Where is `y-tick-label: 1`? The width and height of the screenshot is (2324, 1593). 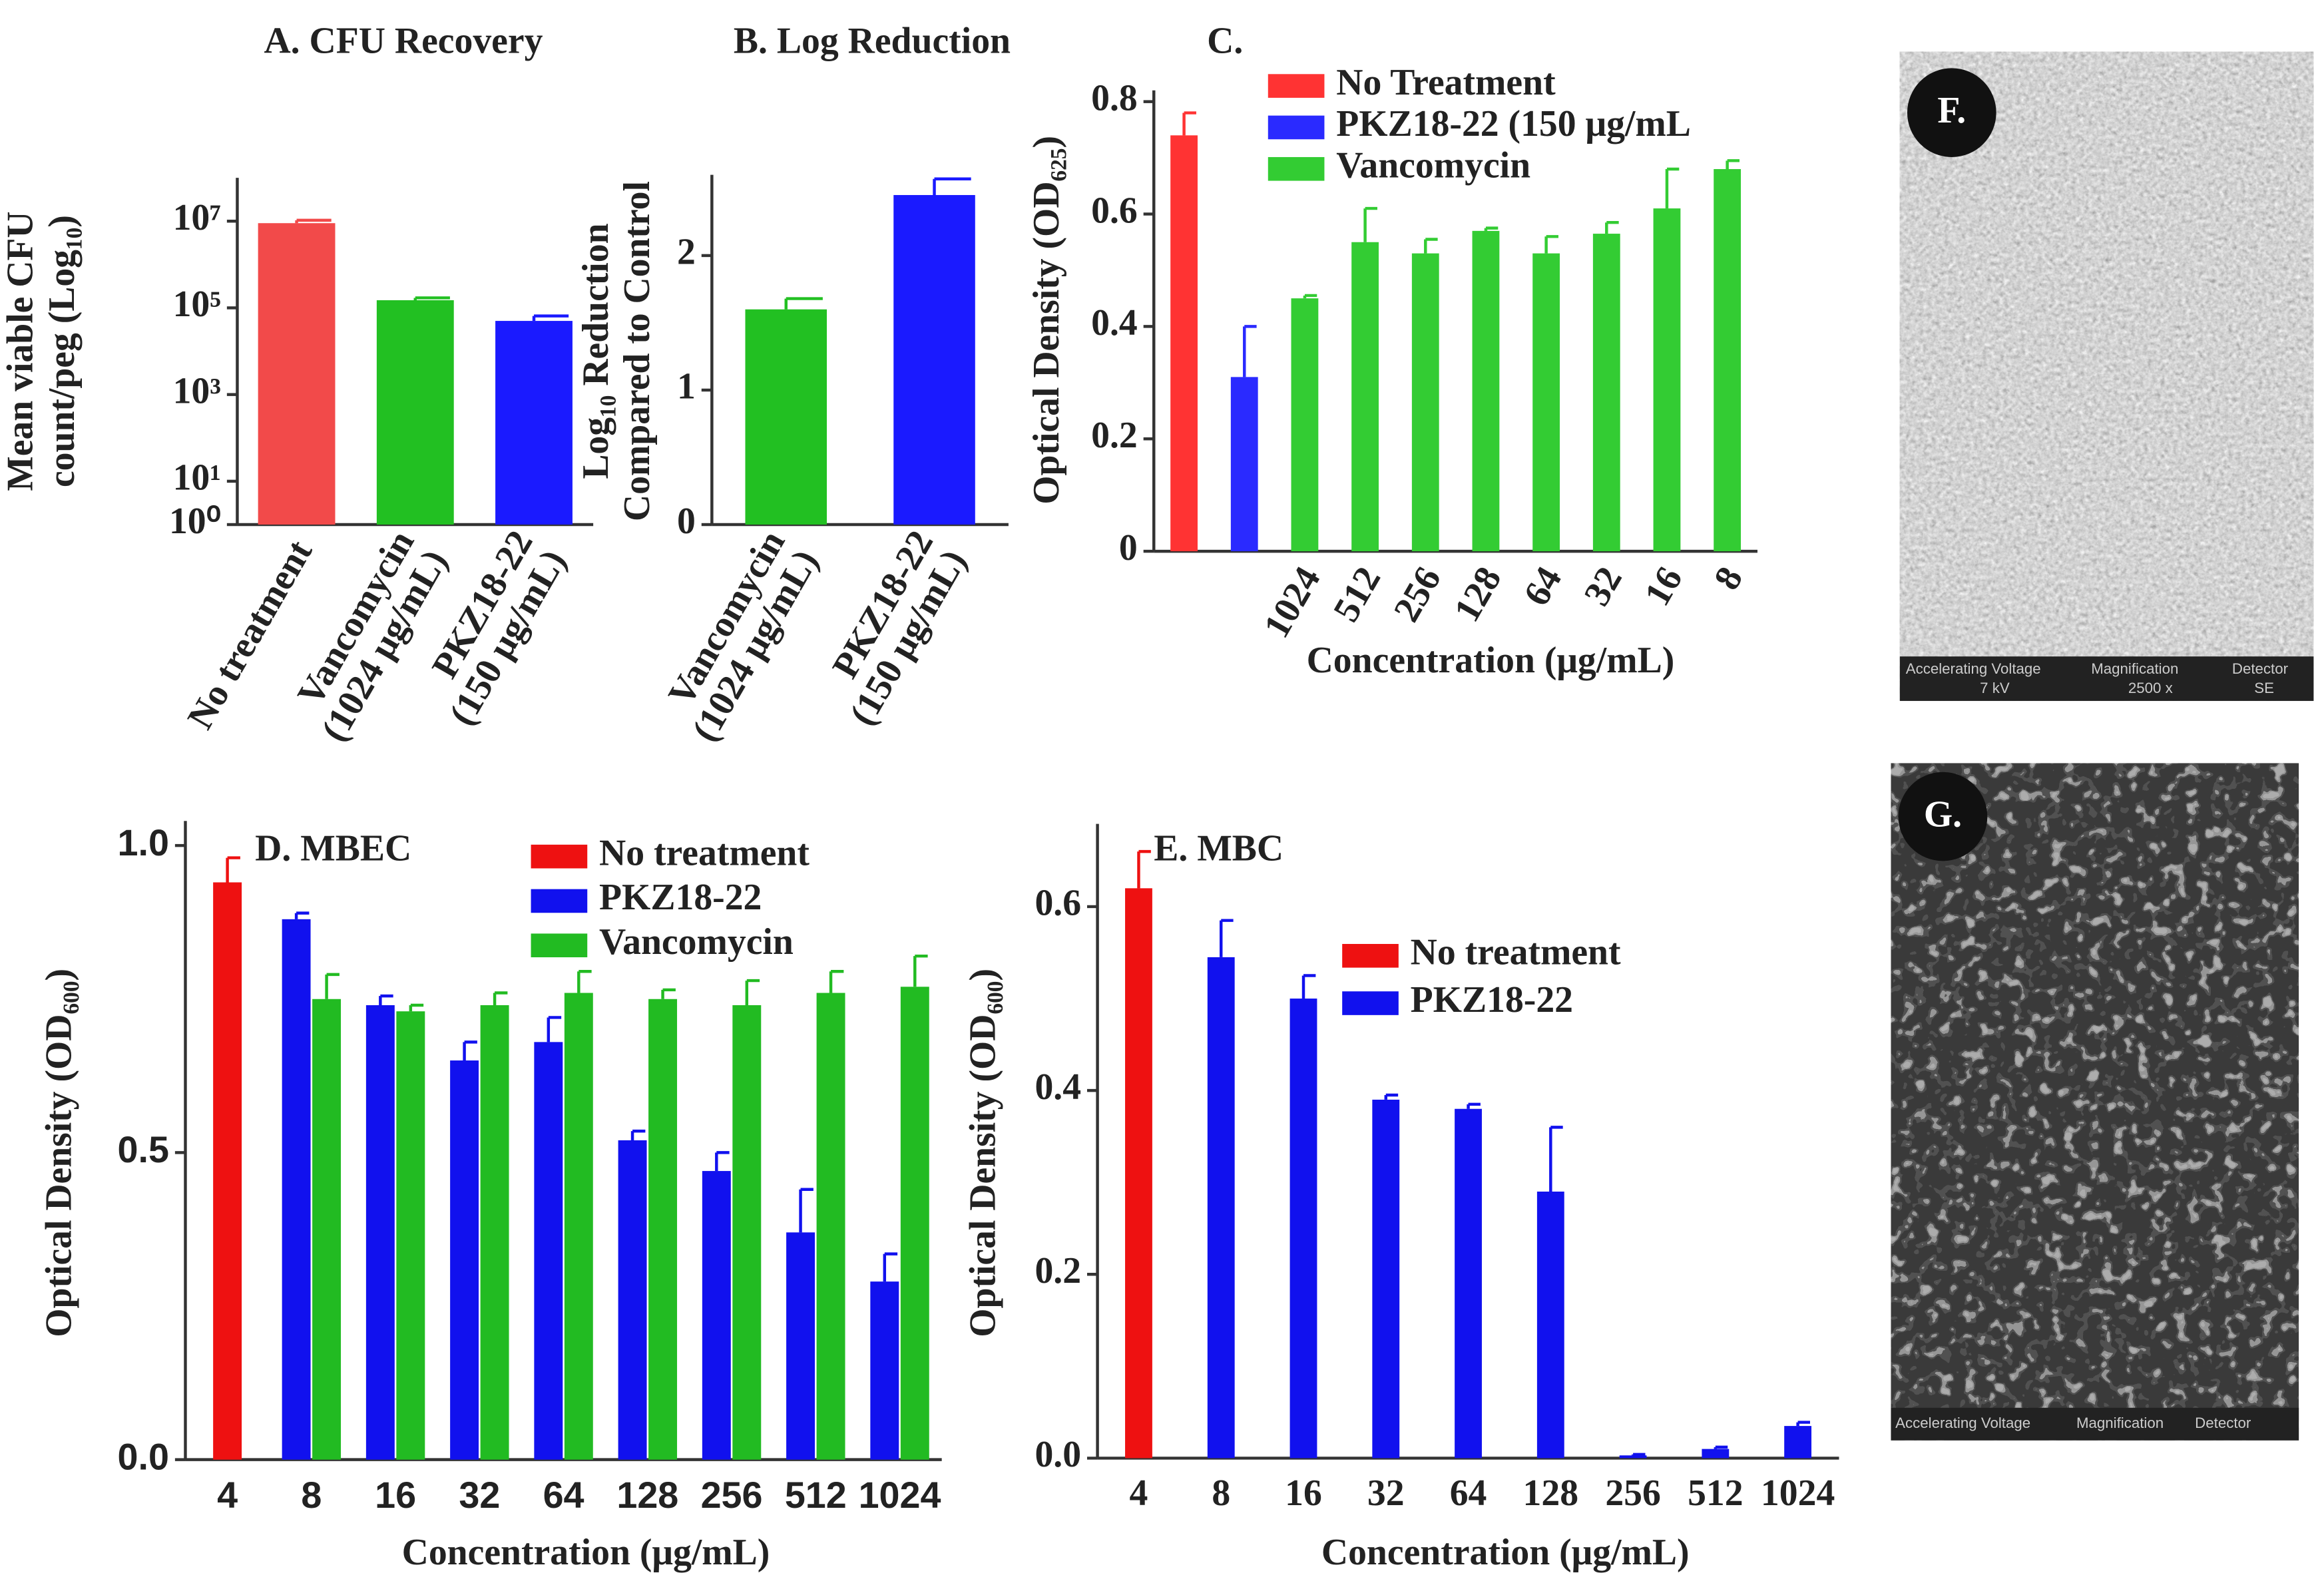
y-tick-label: 1 is located at coordinates (686, 386).